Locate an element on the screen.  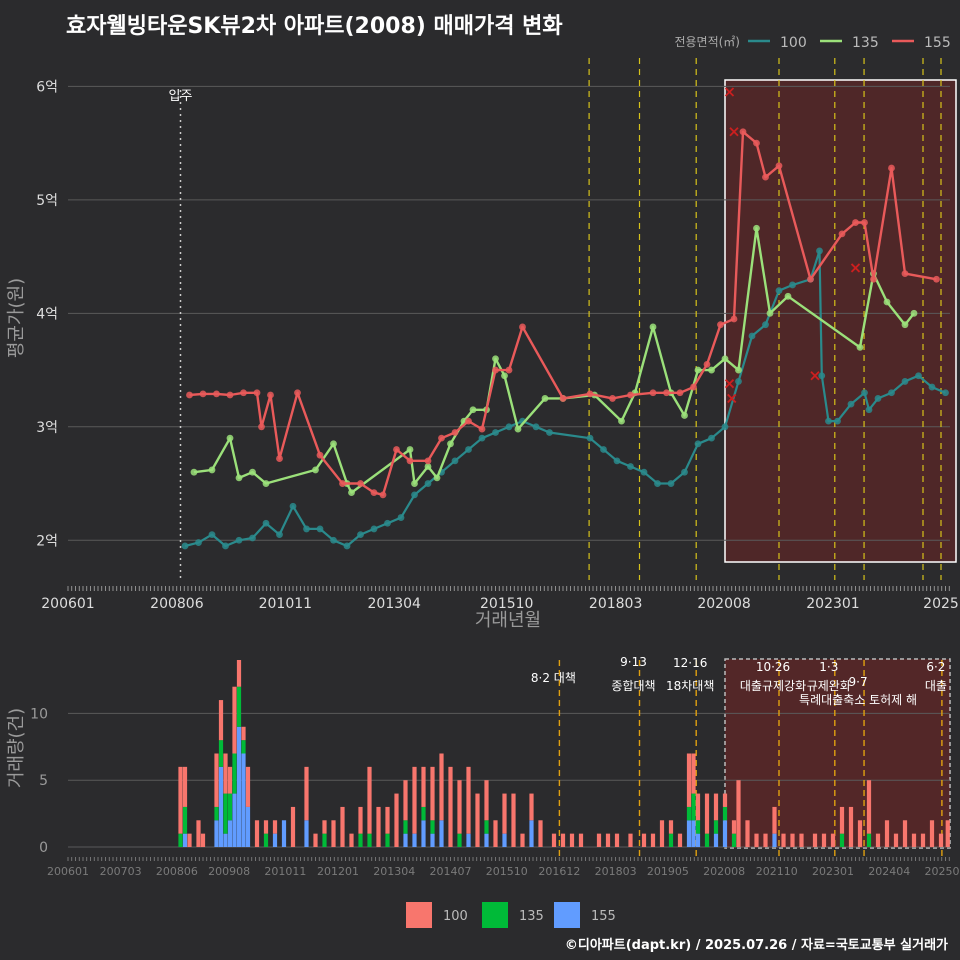
event-name: 종합대책 is located at coordinates (633, 685).